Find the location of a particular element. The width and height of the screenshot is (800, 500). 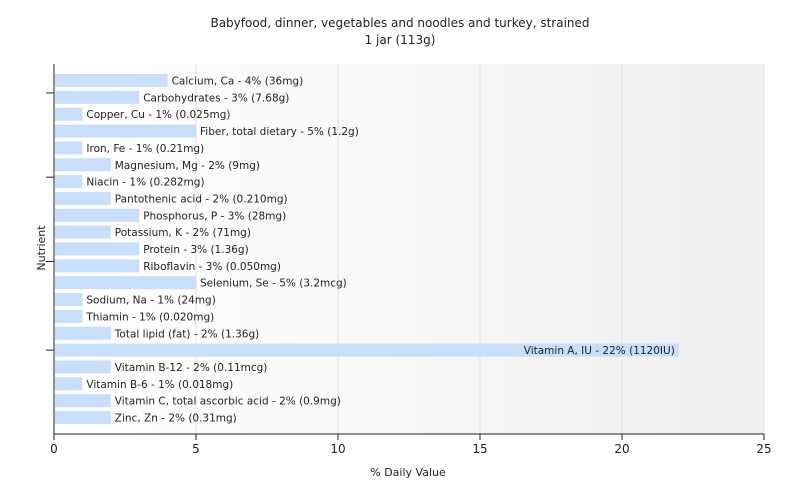

x-tick-label: 10 is located at coordinates (337, 449).